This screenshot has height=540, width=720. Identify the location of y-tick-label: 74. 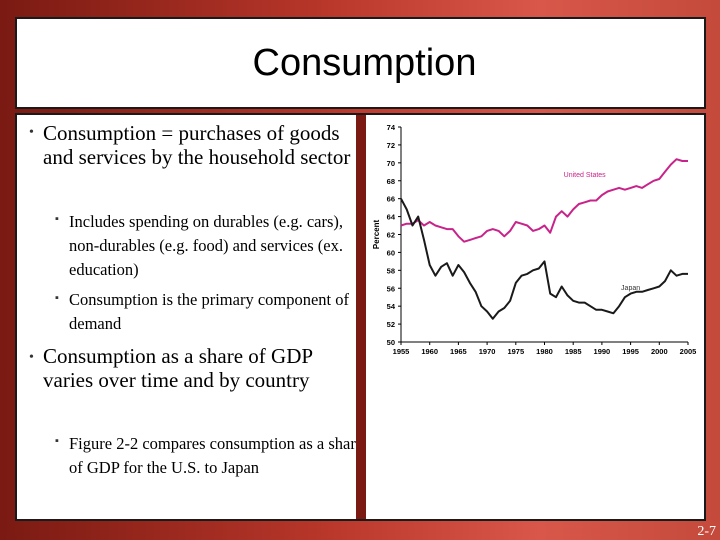
(391, 127).